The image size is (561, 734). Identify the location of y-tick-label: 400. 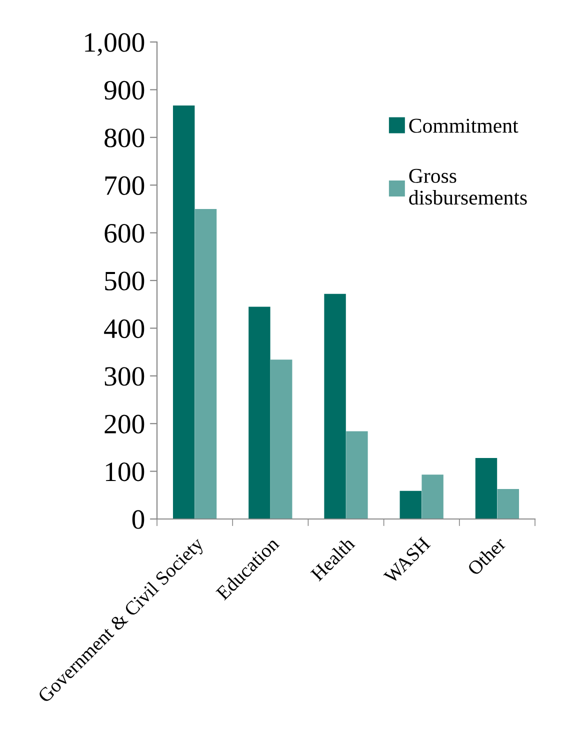
(124, 328).